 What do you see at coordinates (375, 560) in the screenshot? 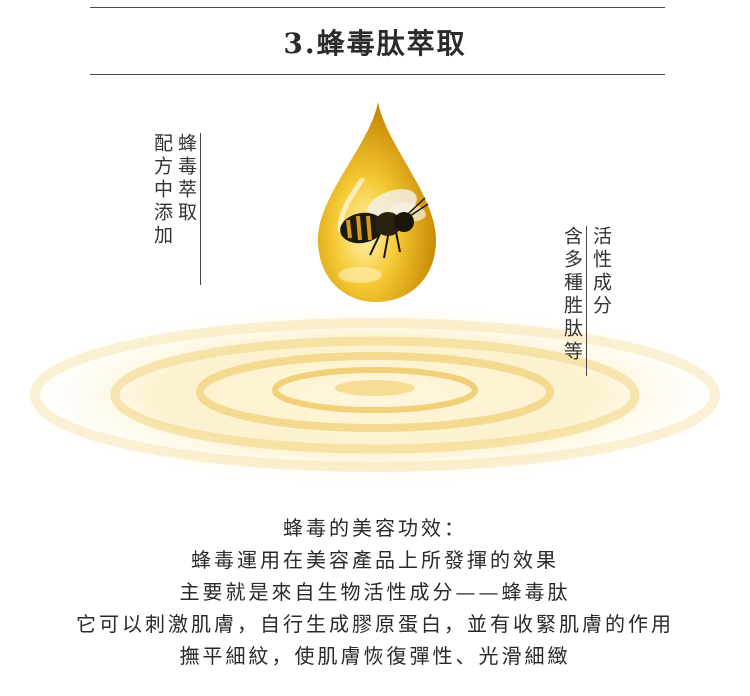
I see `description-line-1: 蜂毒運用在美容產品上所發揮的效果` at bounding box center [375, 560].